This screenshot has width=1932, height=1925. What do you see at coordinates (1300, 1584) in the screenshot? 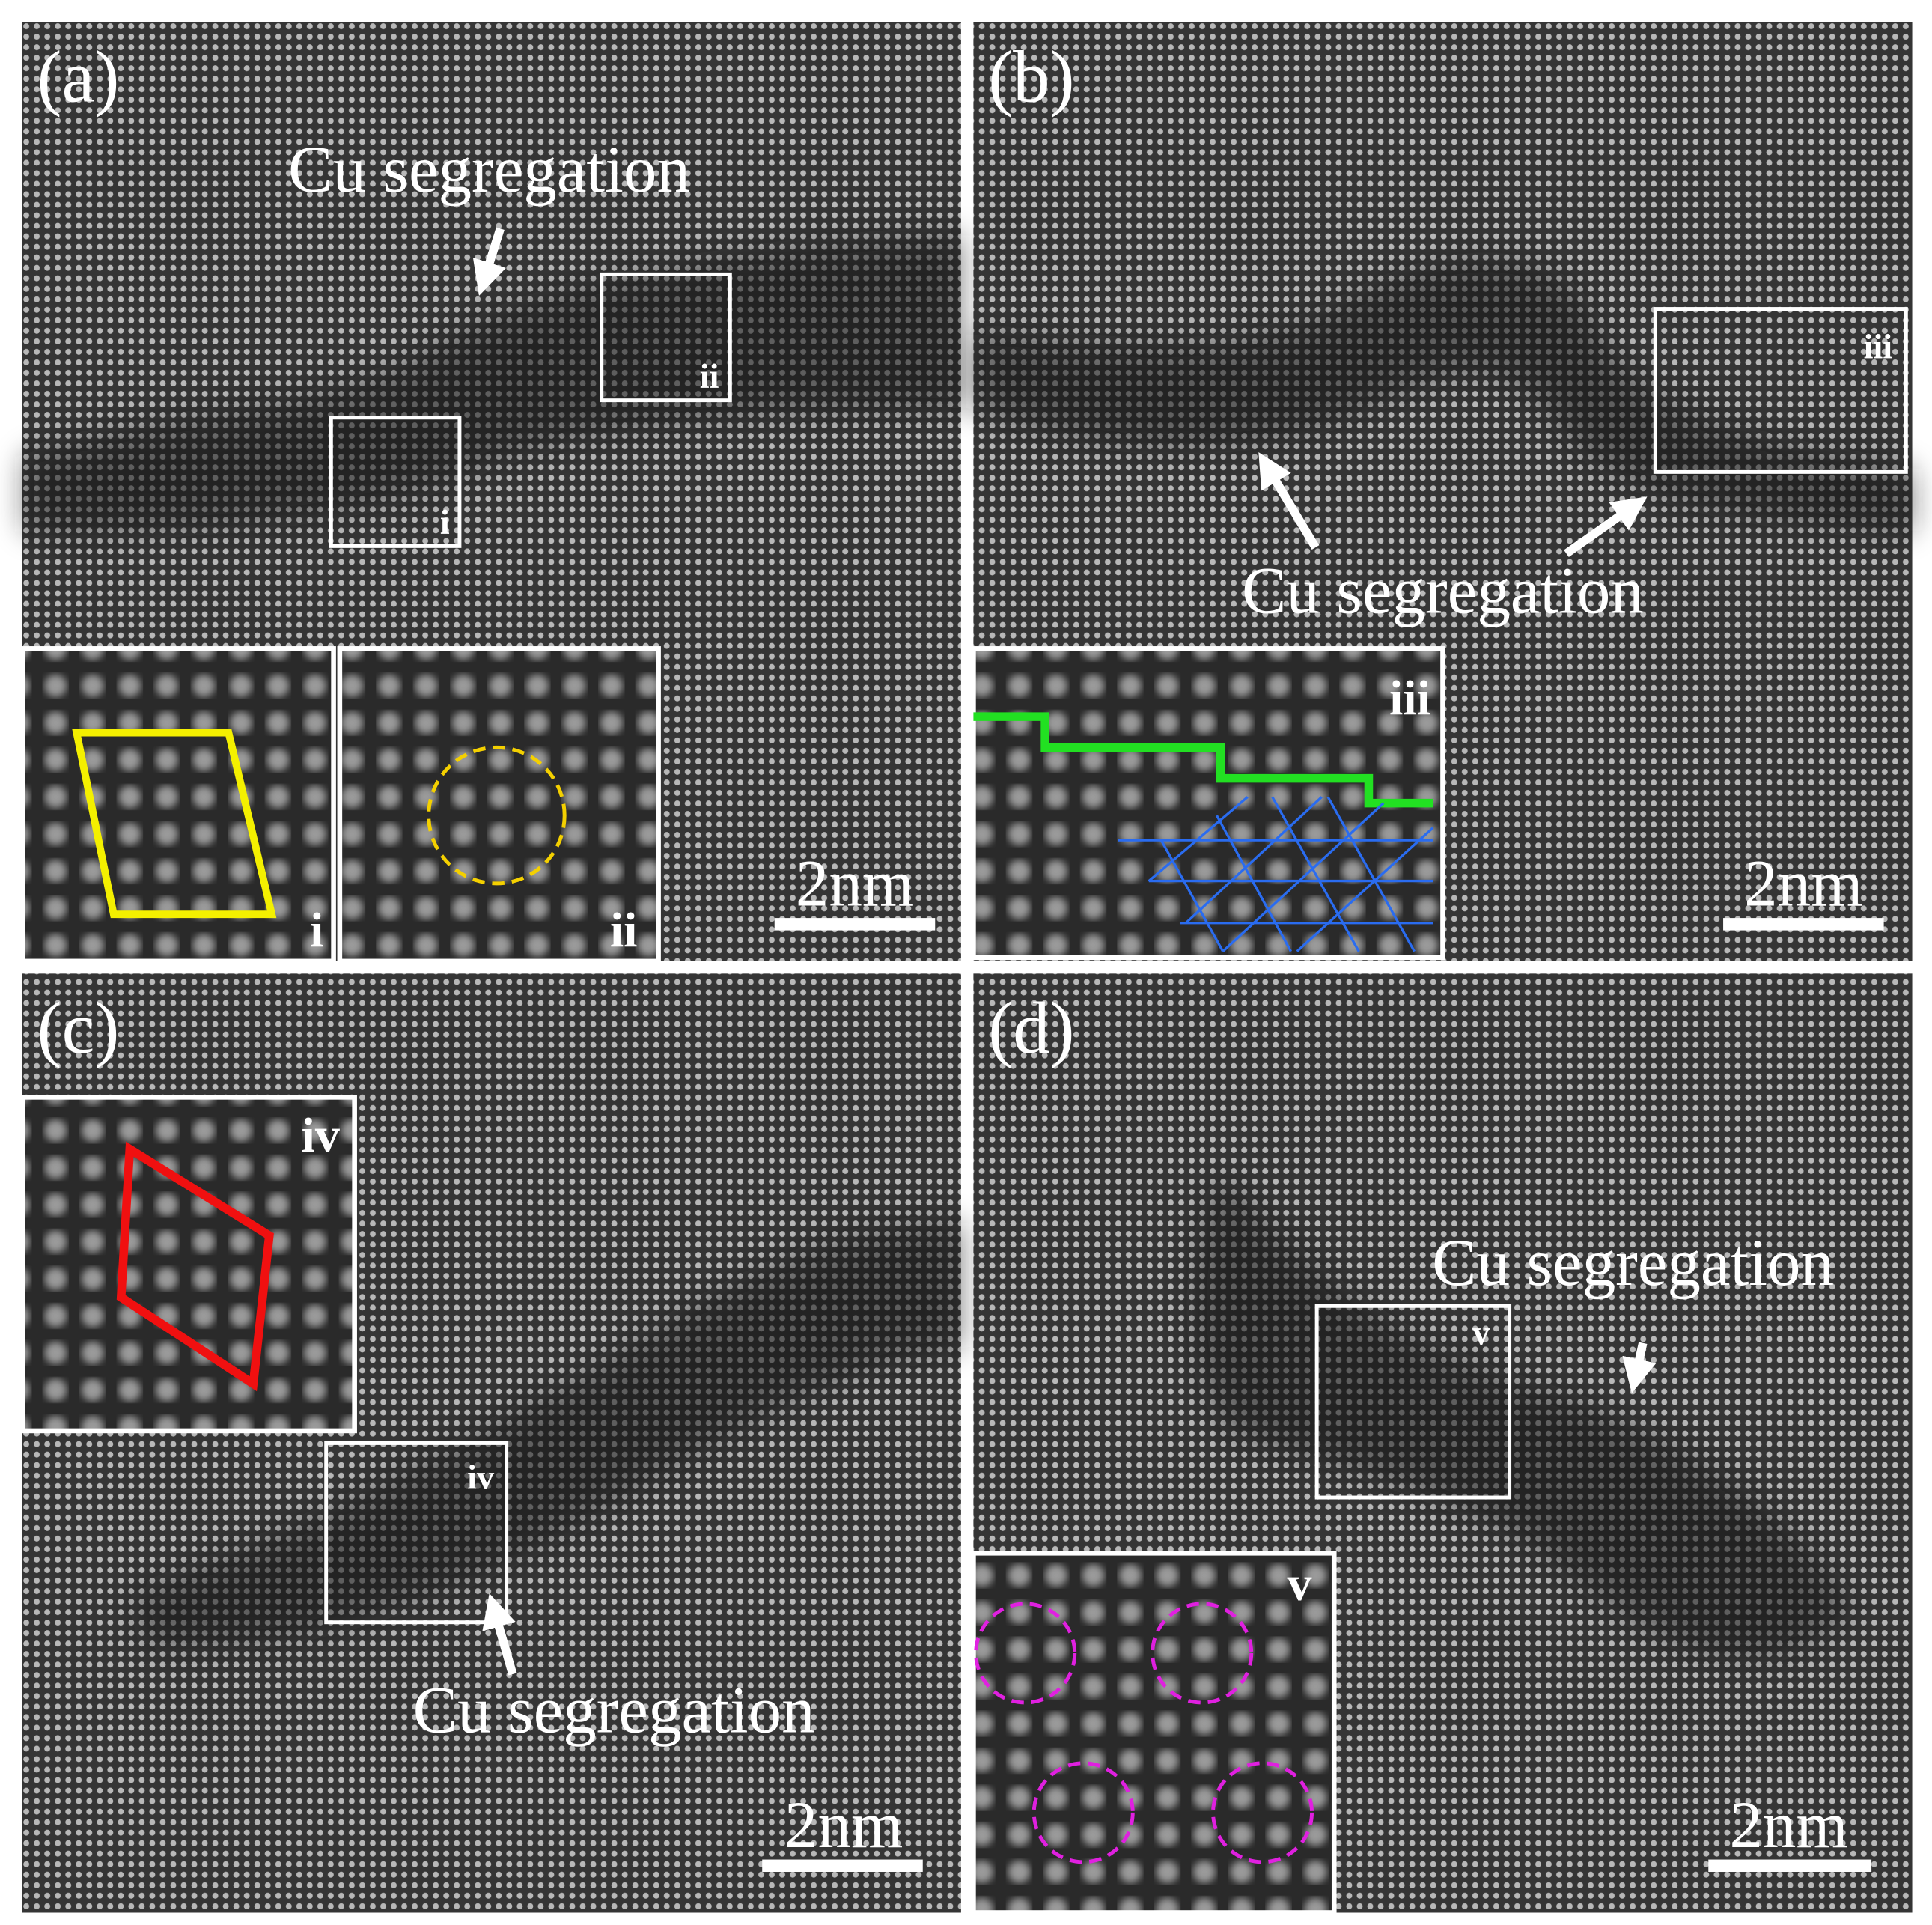
I see `inset-label: v` at bounding box center [1300, 1584].